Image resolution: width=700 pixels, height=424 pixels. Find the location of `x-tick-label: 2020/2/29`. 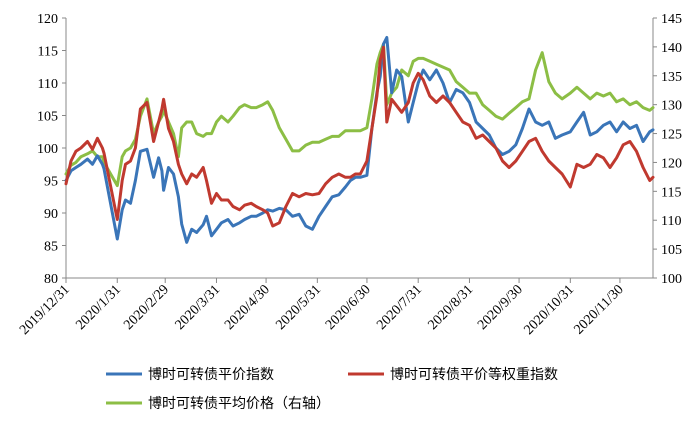

x-tick-label: 2020/2/29 is located at coordinates (146, 307).